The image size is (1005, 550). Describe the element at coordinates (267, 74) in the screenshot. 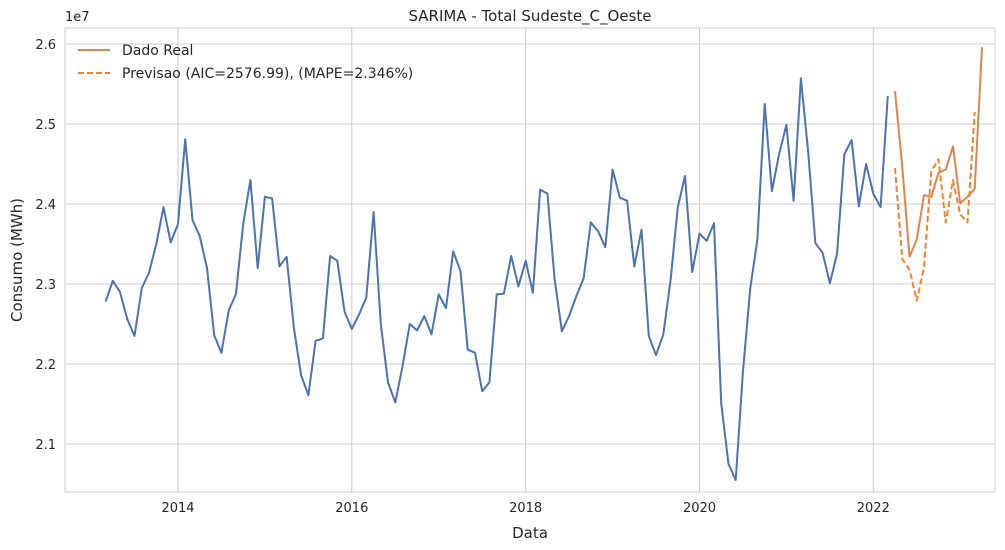

I see `legend-label: Previsao (AIC=2576.99), (MAPE=2.346%)` at that location.